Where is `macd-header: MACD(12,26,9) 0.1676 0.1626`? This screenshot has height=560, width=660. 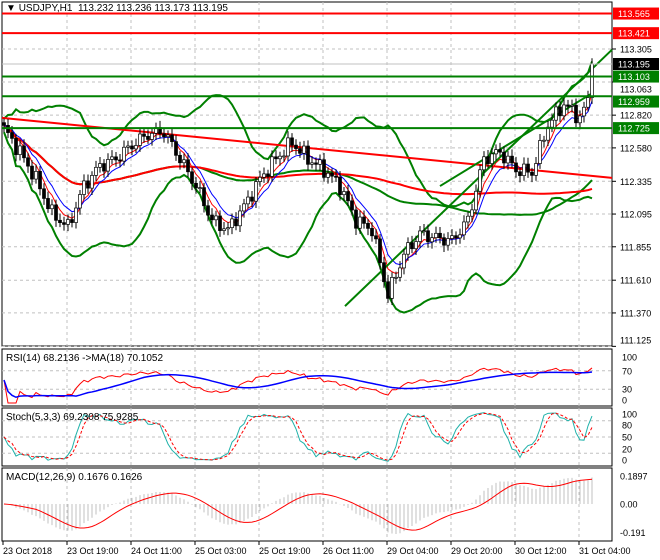 macd-header: MACD(12,26,9) 0.1676 0.1626 is located at coordinates (74, 477).